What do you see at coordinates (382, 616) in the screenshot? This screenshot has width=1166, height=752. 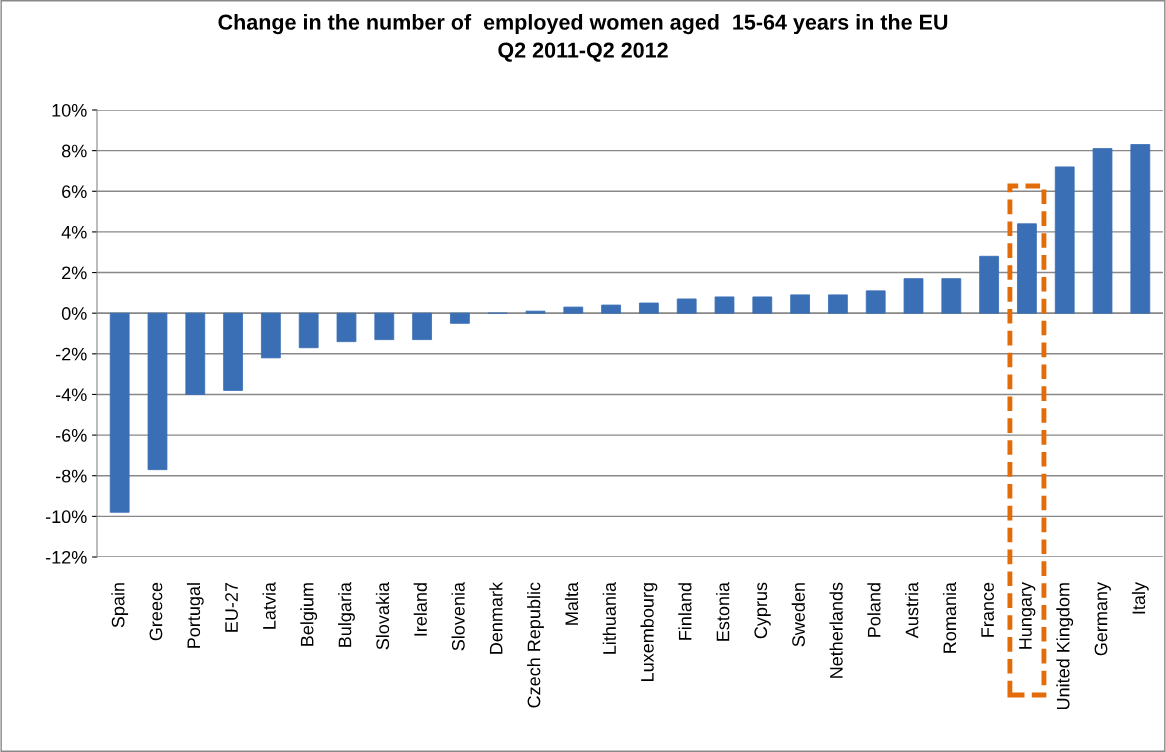 I see `x-tick-label: Slovakia` at bounding box center [382, 616].